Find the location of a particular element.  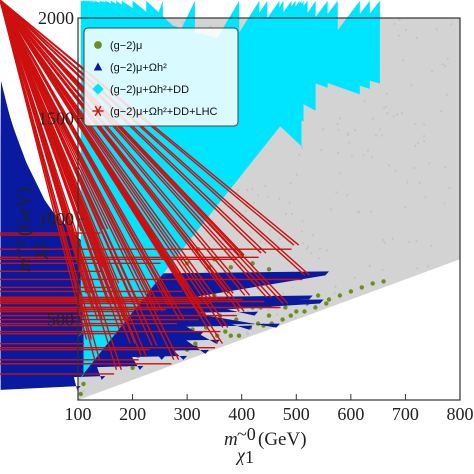

legend-box is located at coordinates (161, 77).